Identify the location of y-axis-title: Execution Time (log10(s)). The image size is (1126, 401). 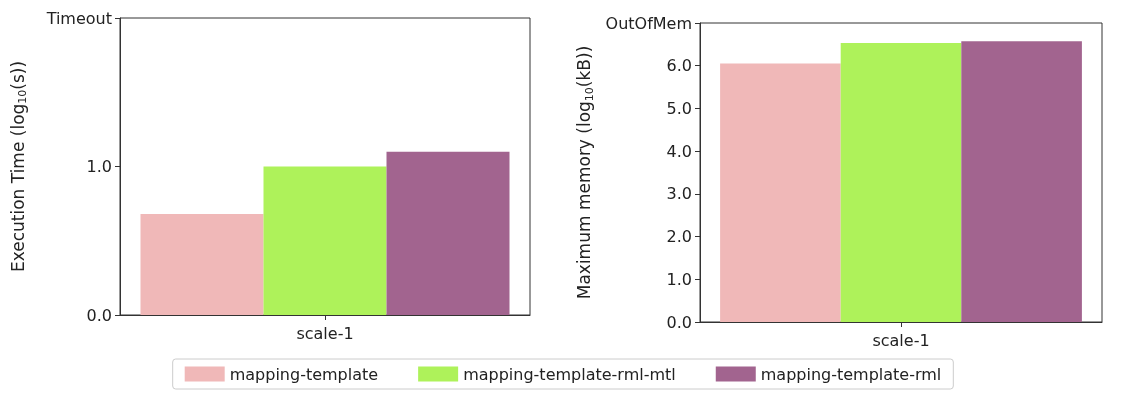
(18, 166).